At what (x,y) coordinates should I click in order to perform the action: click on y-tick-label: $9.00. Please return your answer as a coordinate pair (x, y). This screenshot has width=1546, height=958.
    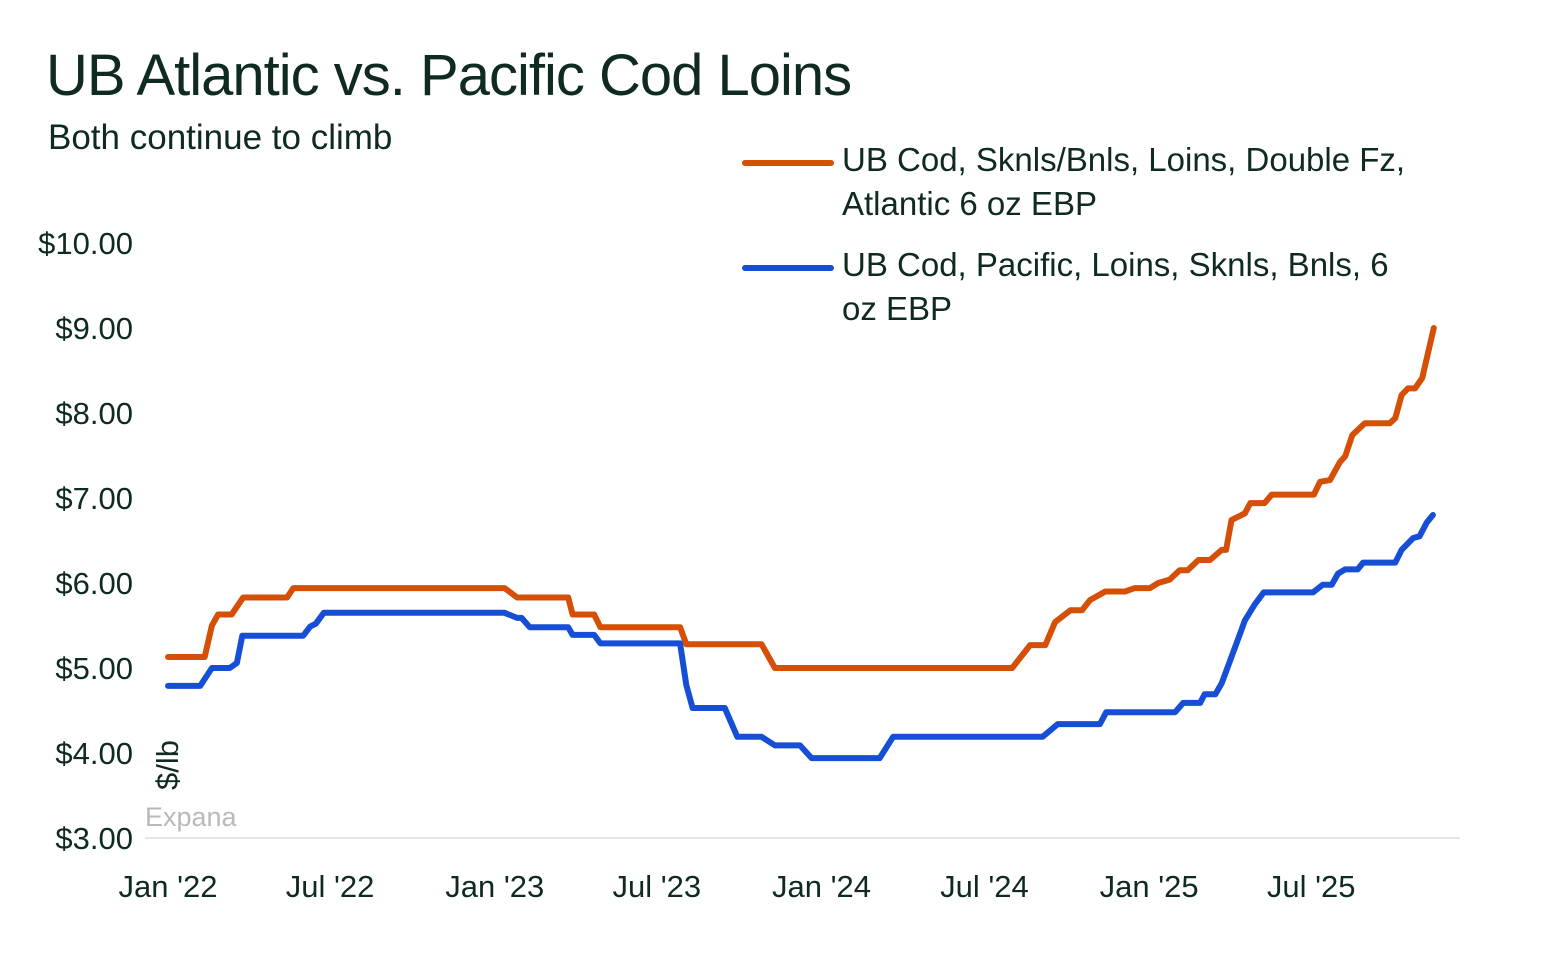
    Looking at the image, I should click on (94, 328).